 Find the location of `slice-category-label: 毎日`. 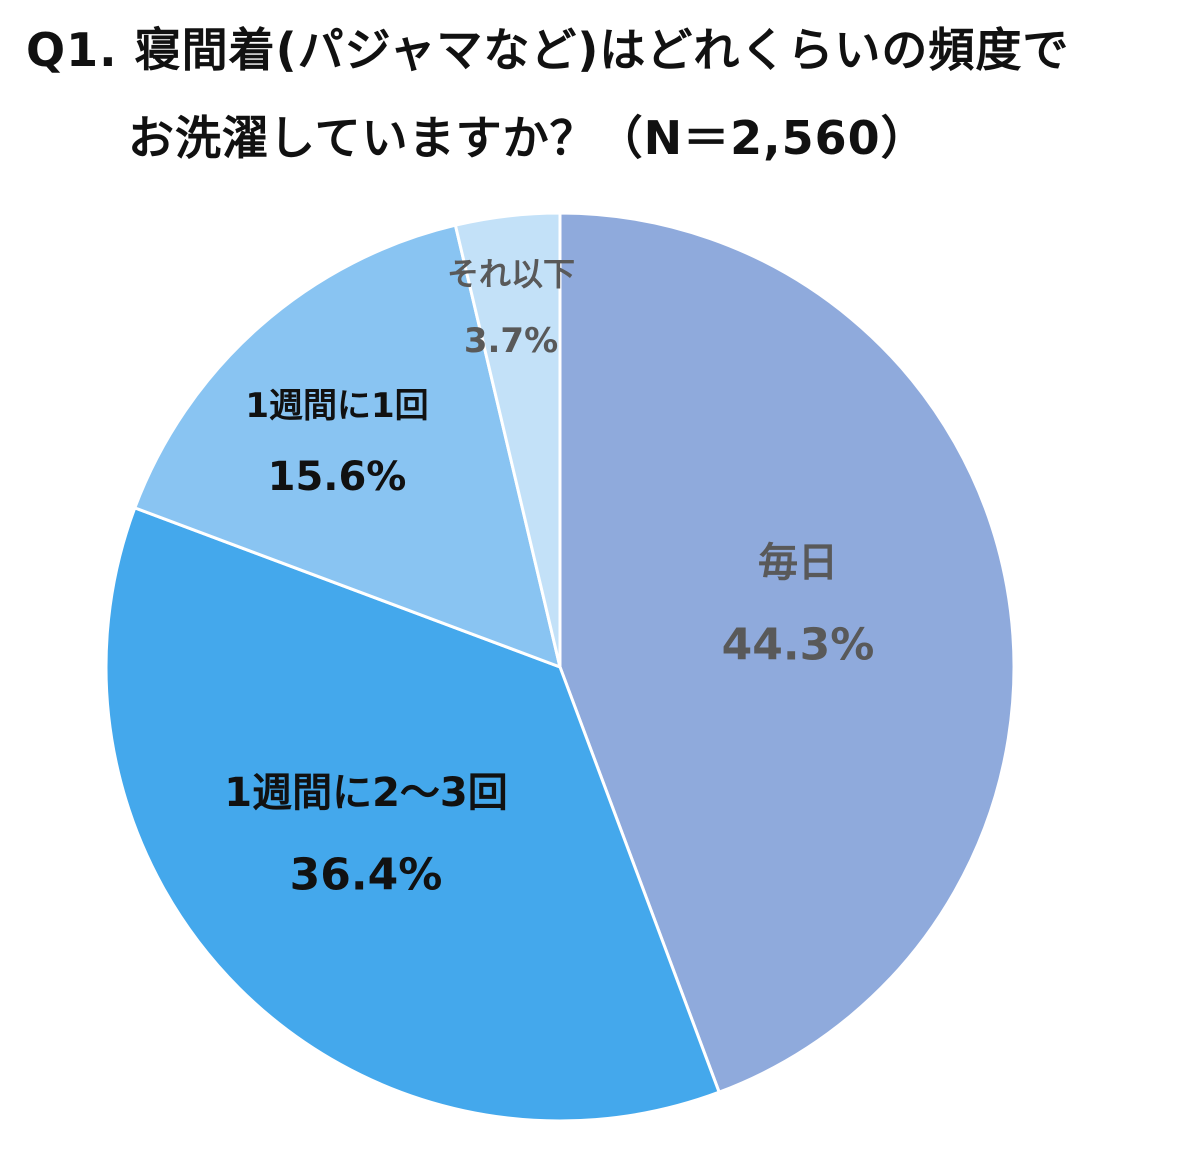

slice-category-label: 毎日 is located at coordinates (798, 563).